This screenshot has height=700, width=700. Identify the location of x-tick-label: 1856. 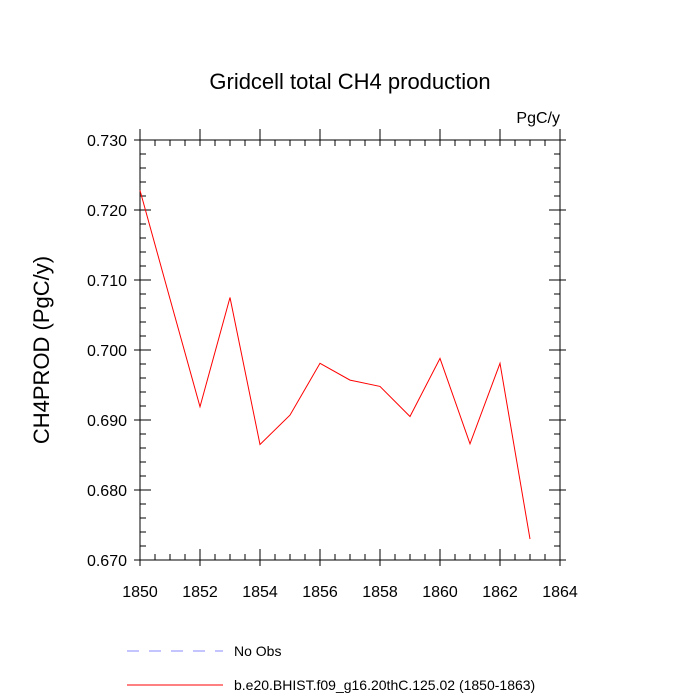
(320, 592).